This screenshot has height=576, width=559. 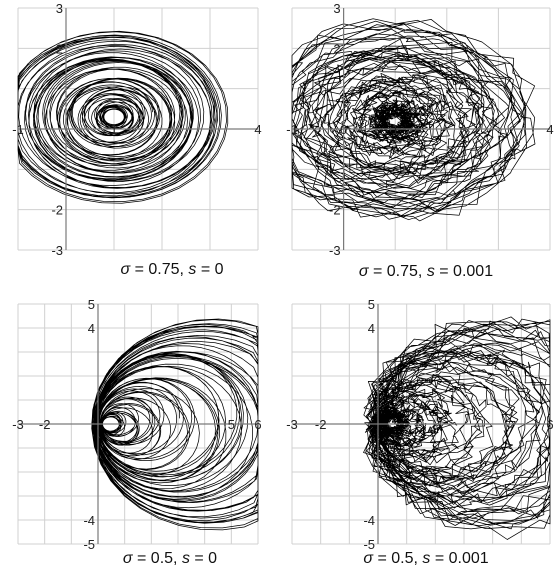 I want to click on panel-caption: σ = 0.5, s = 0, so click(x=170, y=558).